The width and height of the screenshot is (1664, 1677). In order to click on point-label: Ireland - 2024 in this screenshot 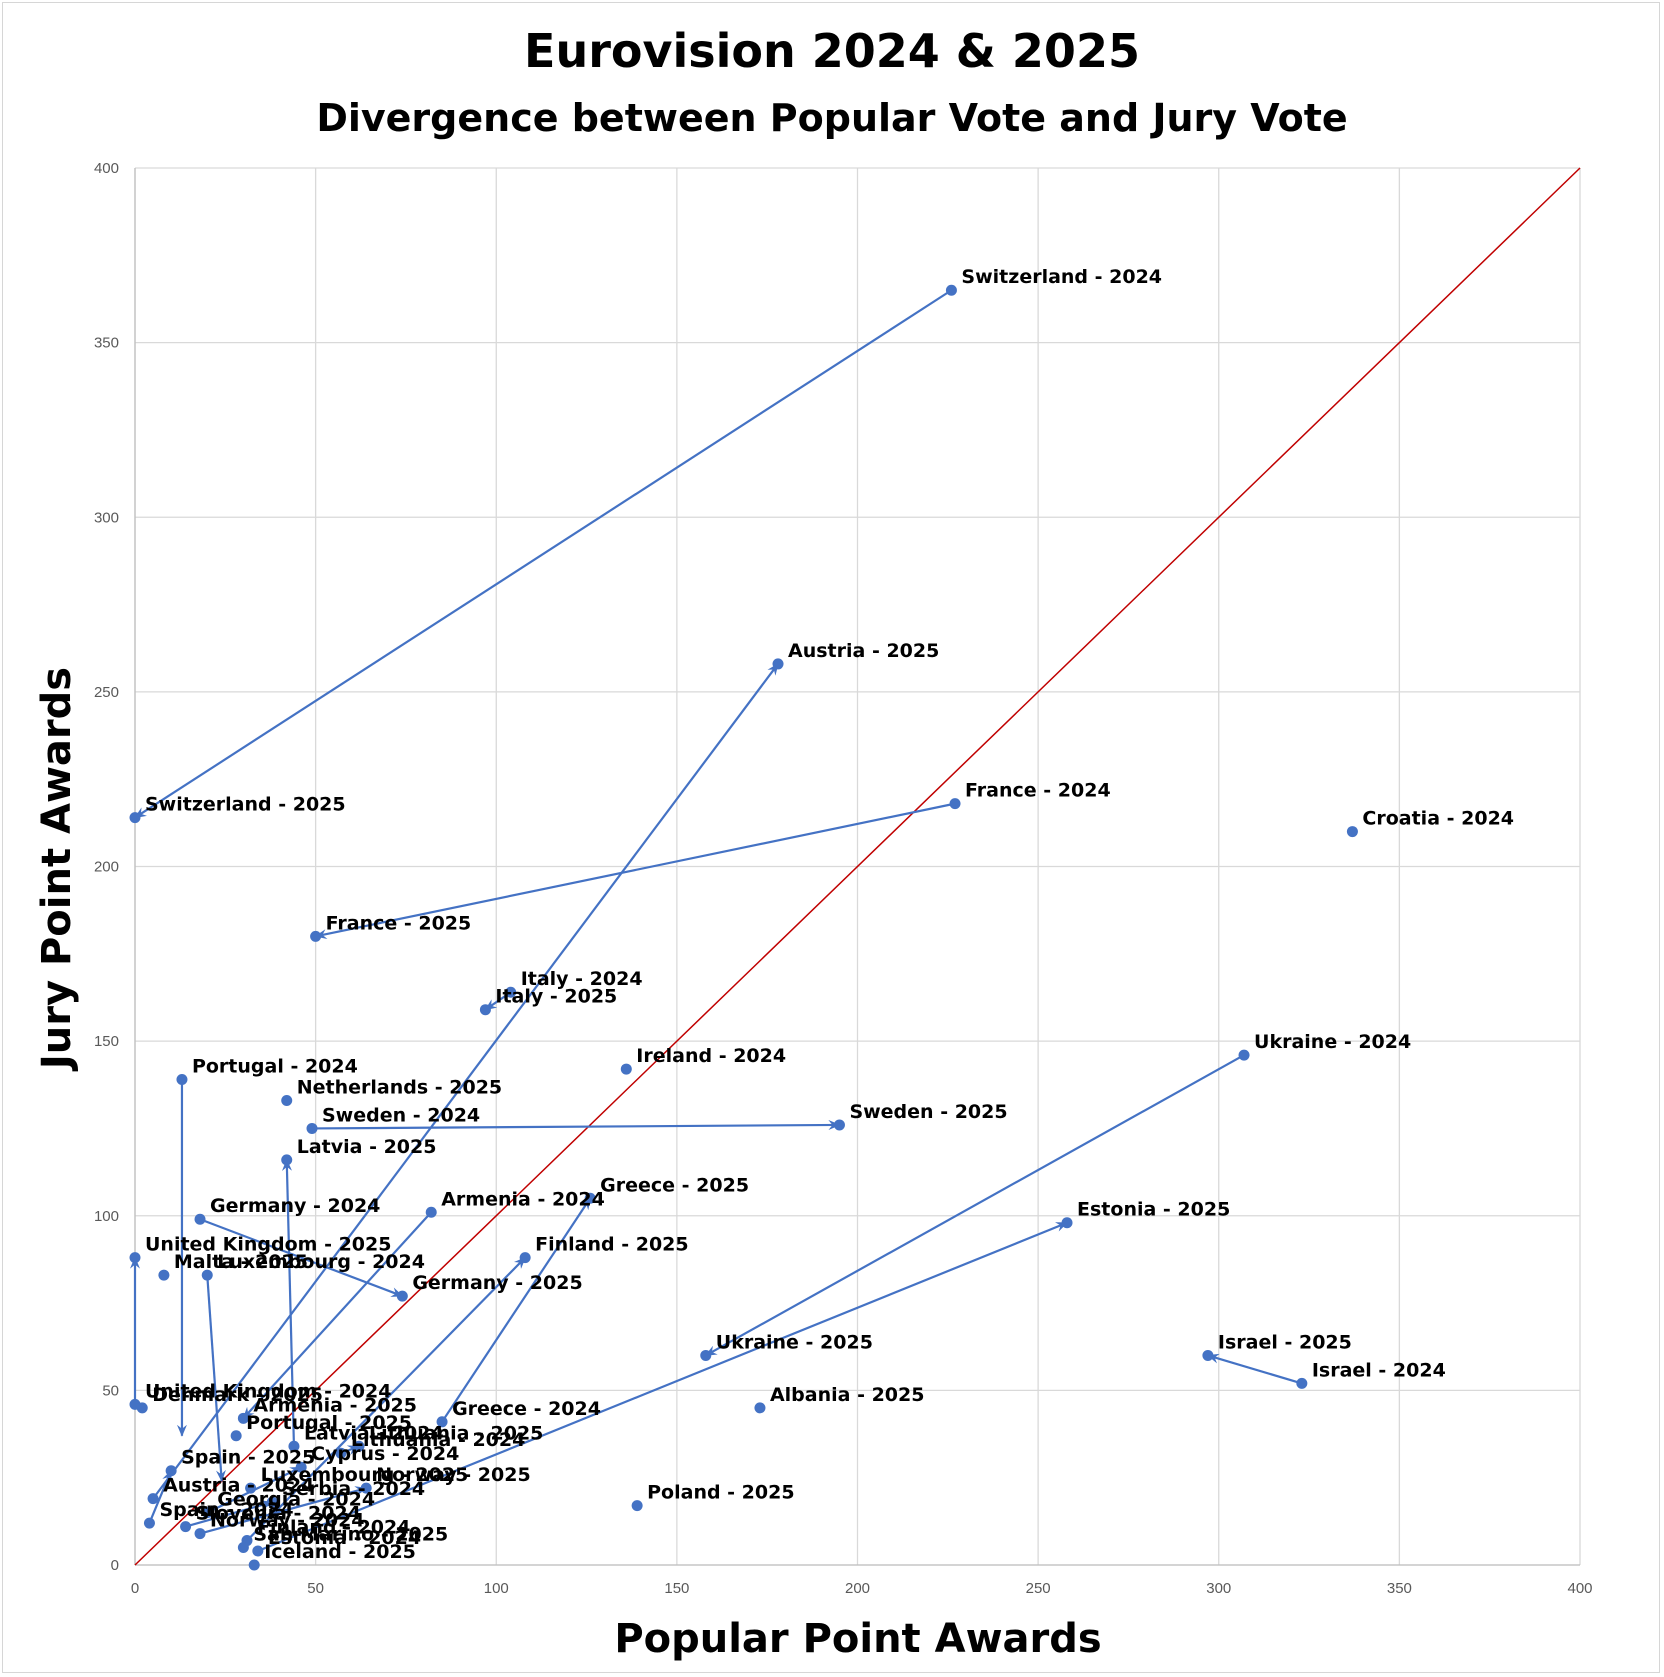, I will do `click(711, 1056)`.